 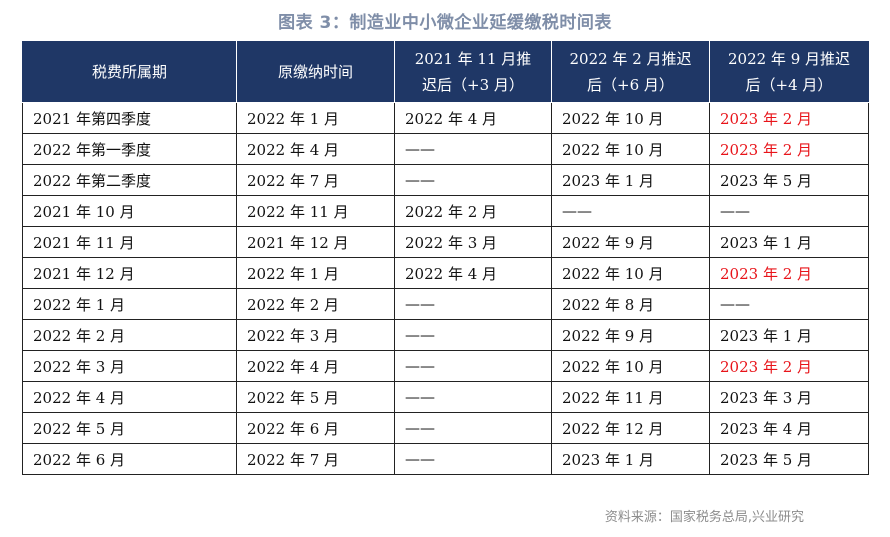 What do you see at coordinates (630, 428) in the screenshot?
I see `table-cell: 2022 年 12 月` at bounding box center [630, 428].